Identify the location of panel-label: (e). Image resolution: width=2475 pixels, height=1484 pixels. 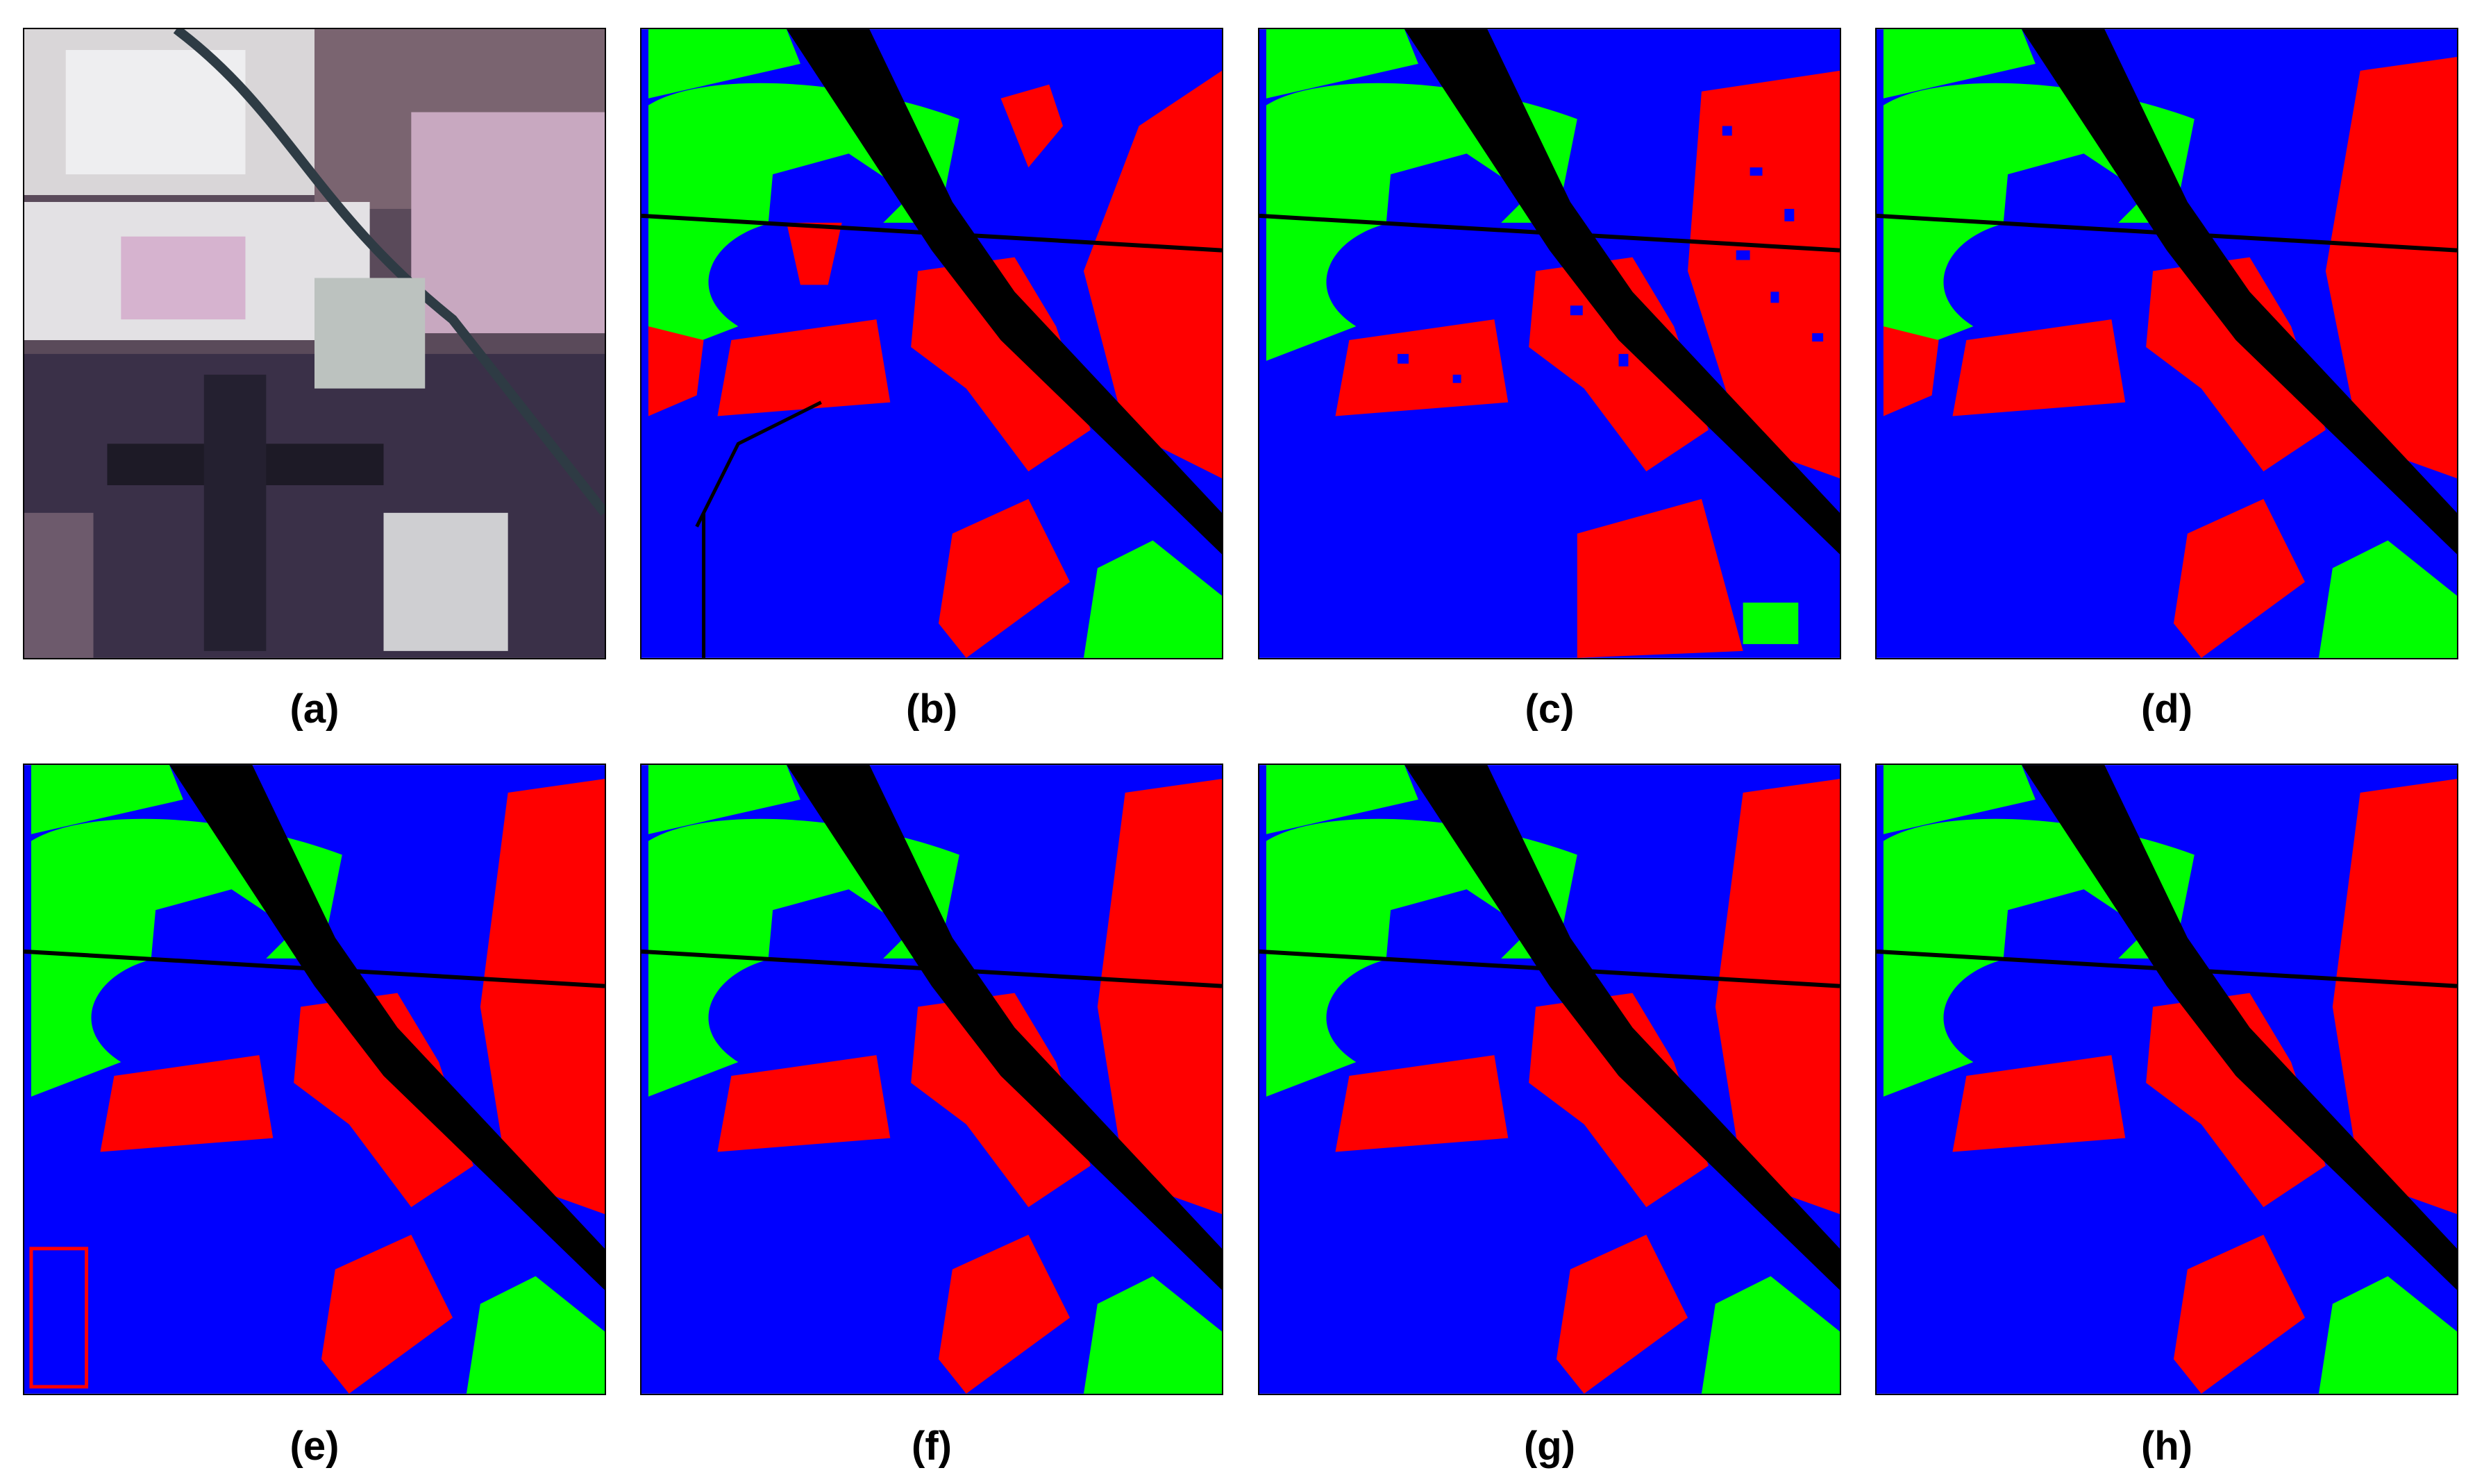
(314, 1447).